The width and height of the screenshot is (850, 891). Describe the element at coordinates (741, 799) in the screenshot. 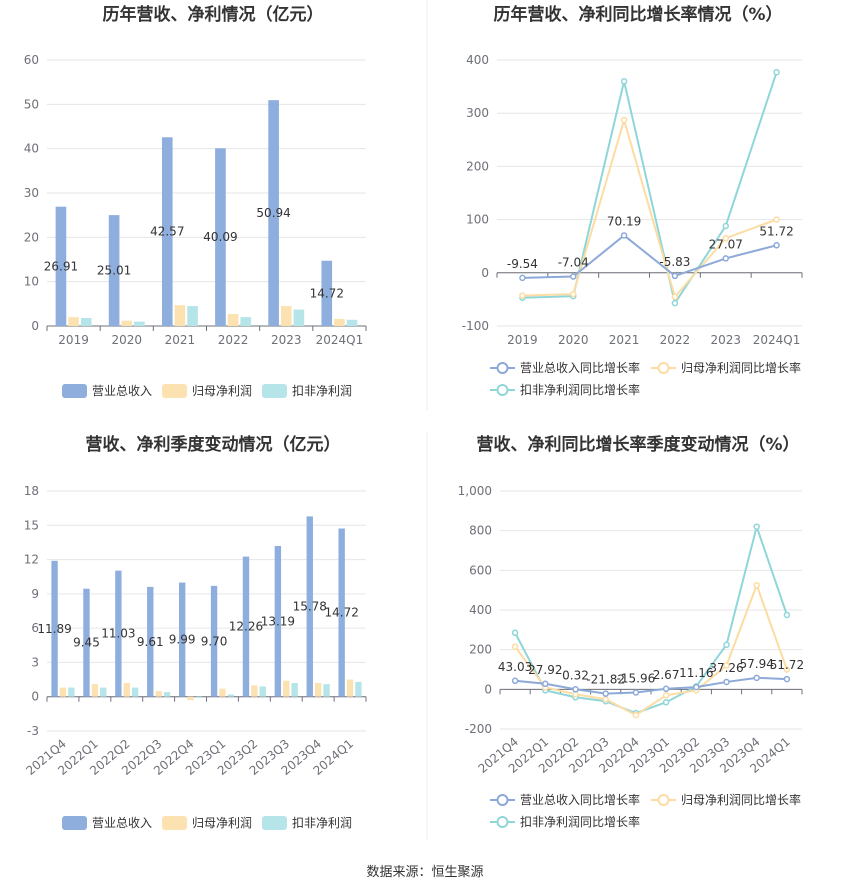

I see `legend-label: 归母净利润同比增长率` at that location.